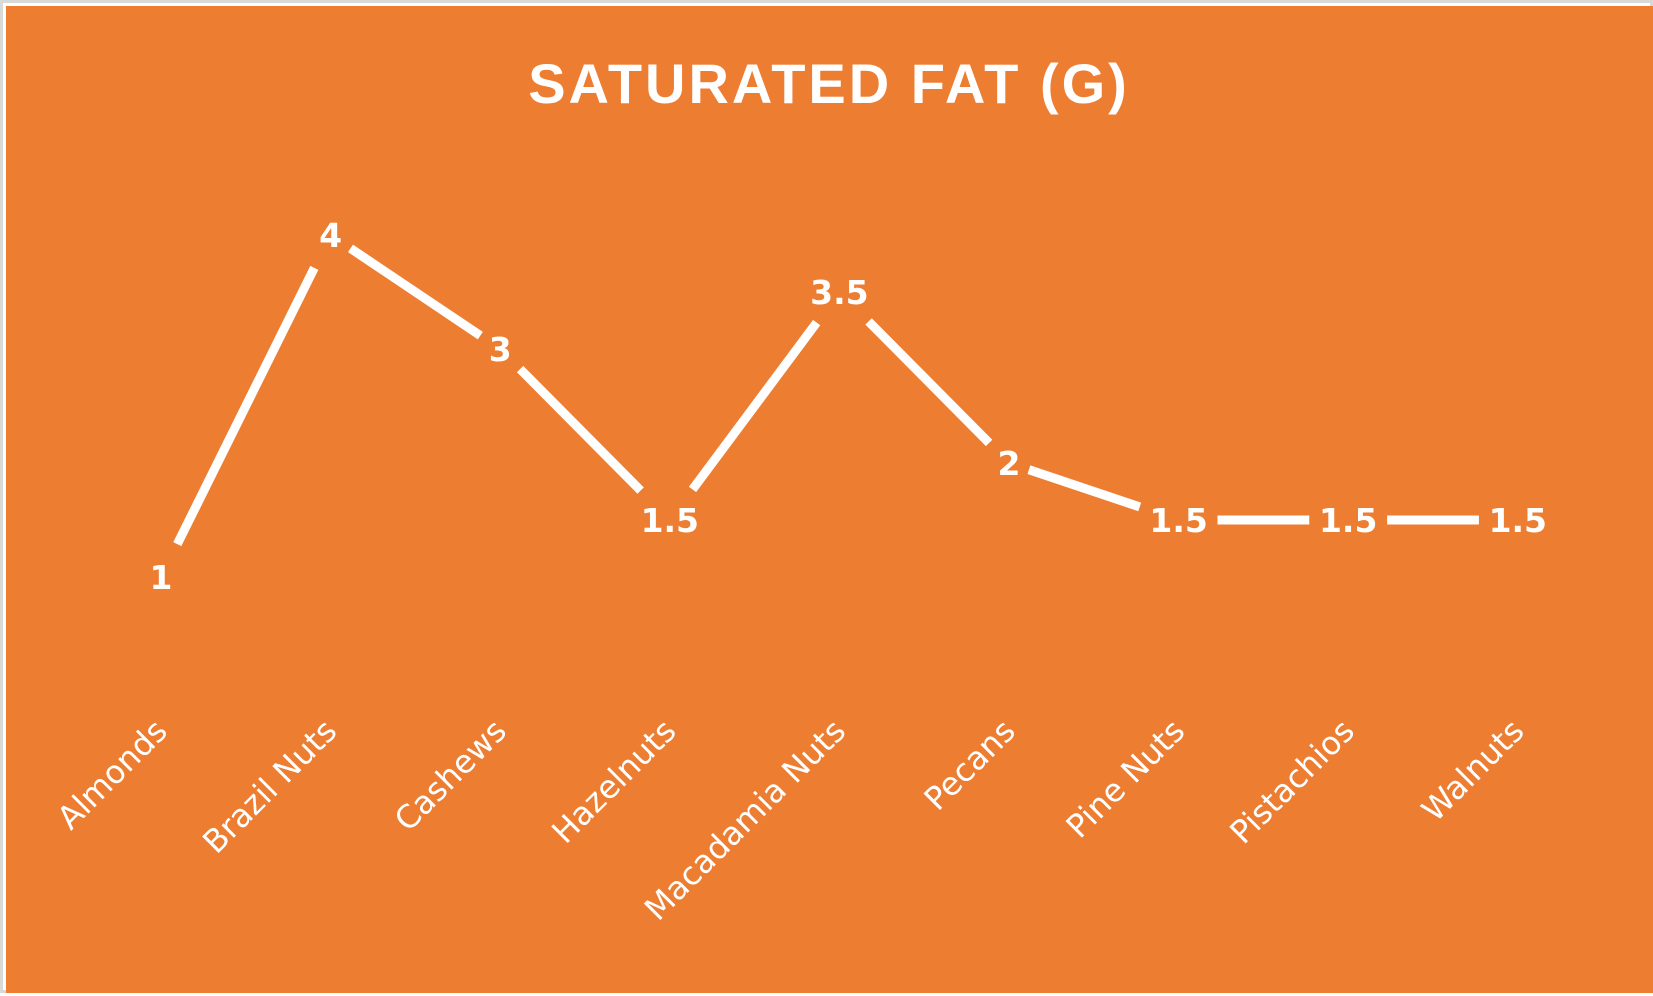 Image resolution: width=1653 pixels, height=996 pixels. I want to click on chart-title: SATURATED FAT (G), so click(829, 83).